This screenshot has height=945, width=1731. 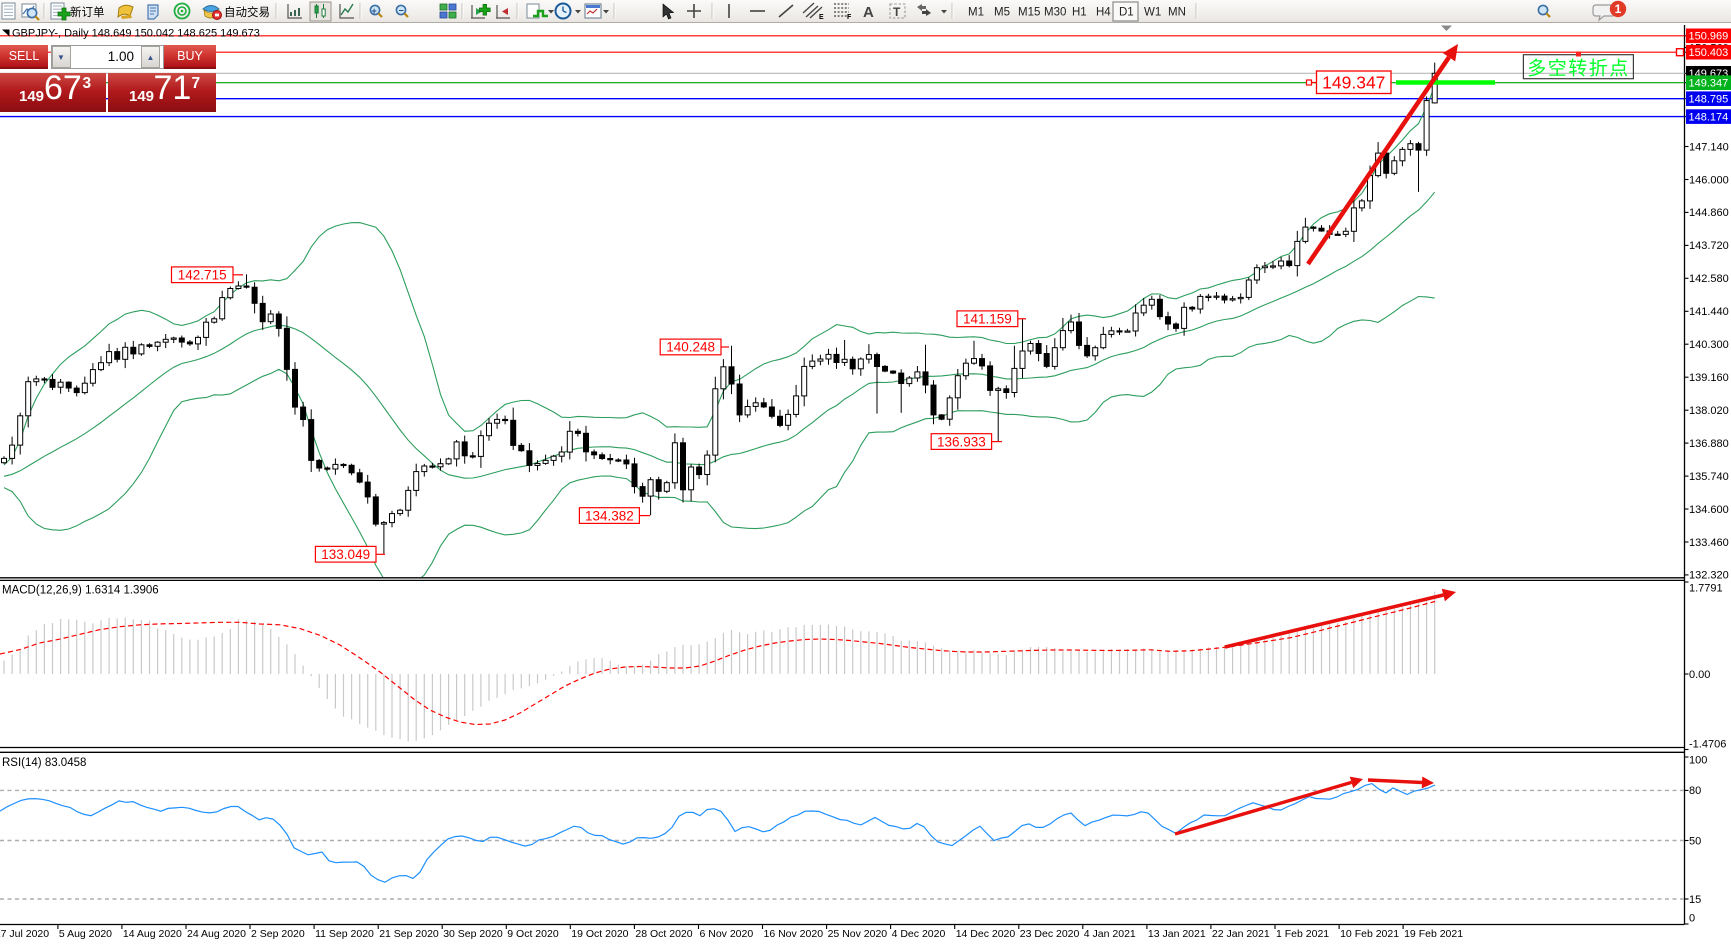 I want to click on svg-text: 50, so click(x=1695, y=841).